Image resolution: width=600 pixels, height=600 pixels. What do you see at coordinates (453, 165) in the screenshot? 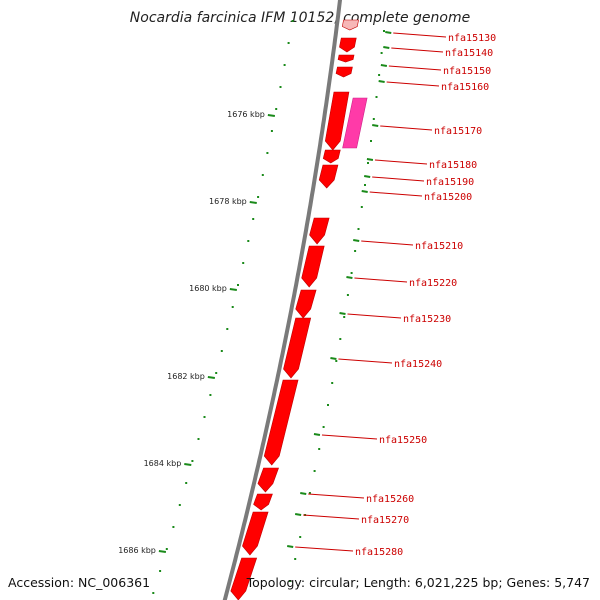
I see `gene-label-nfa15180: nfa15180` at bounding box center [453, 165].